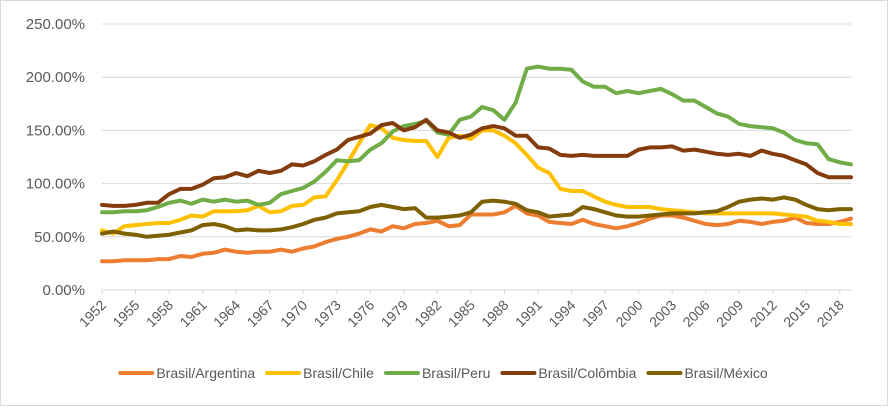  What do you see at coordinates (59, 237) in the screenshot?
I see `y-tick-label: 50.00%` at bounding box center [59, 237].